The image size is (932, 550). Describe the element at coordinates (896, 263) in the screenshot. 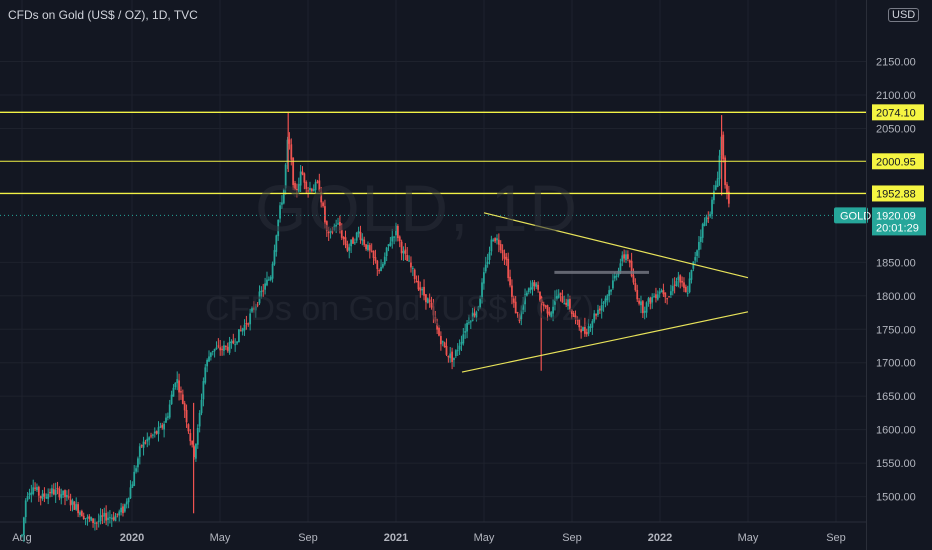

I see `y-tick-label: 1850.00` at that location.